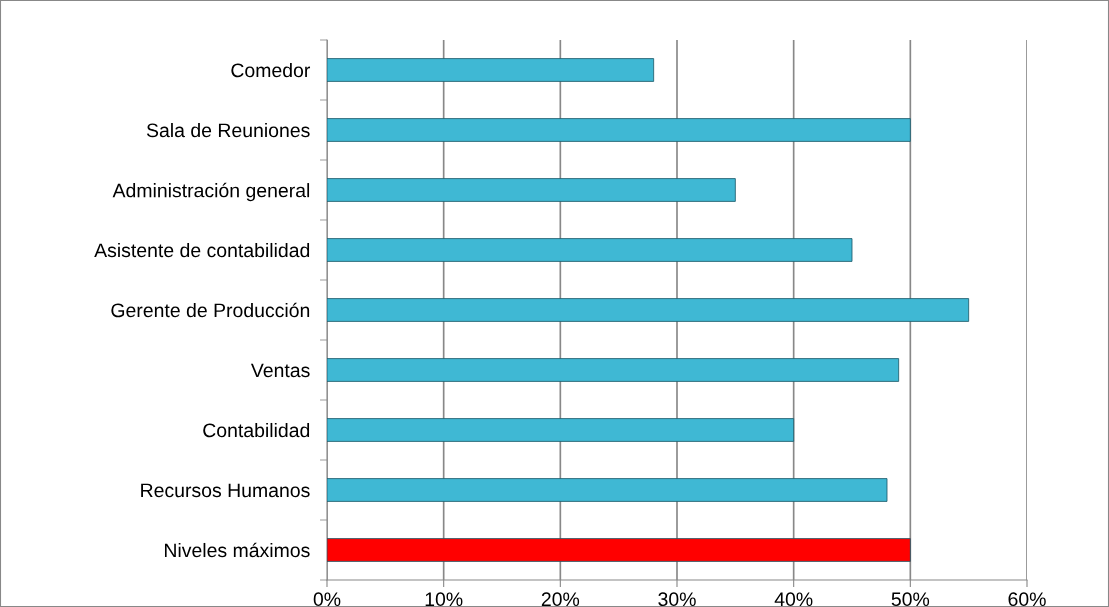  I want to click on y-tick-label: Comedor, so click(271, 70).